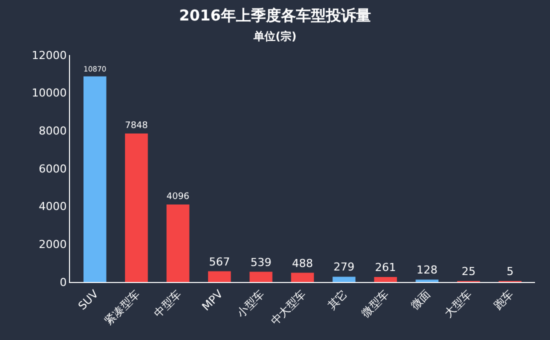 This screenshot has height=340, width=550. What do you see at coordinates (52, 169) in the screenshot?
I see `y-tick-label: 6000` at bounding box center [52, 169].